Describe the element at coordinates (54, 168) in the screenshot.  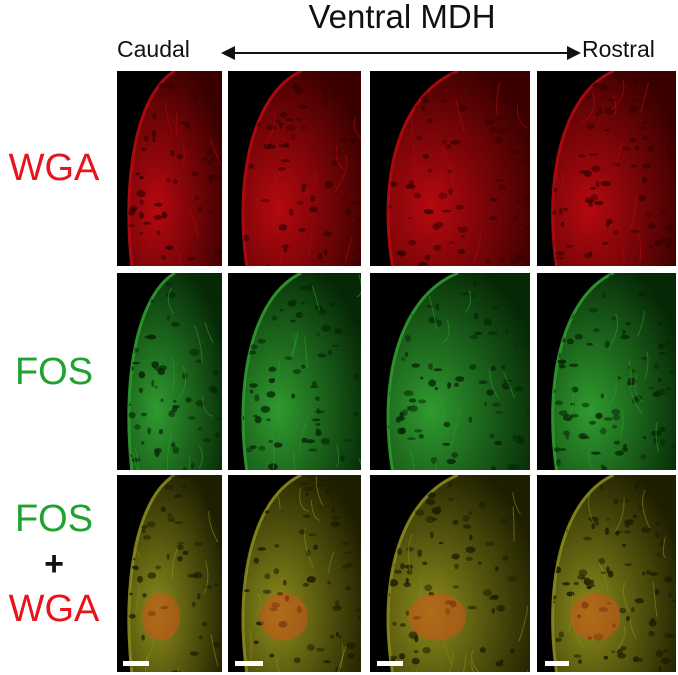
I see `row-label-wga: WGA` at that location.